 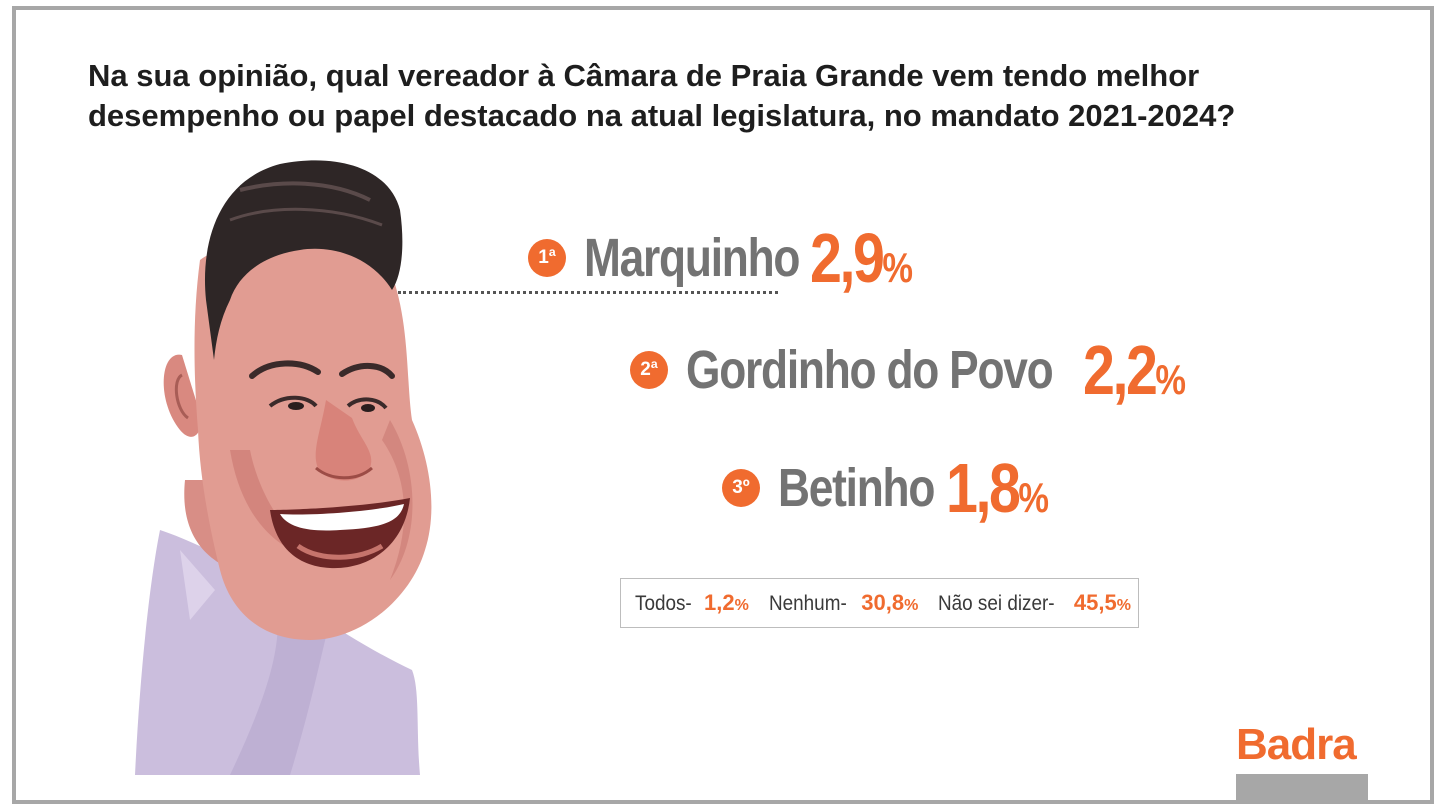 What do you see at coordinates (1296, 744) in the screenshot?
I see `badra-logo: Badra` at bounding box center [1296, 744].